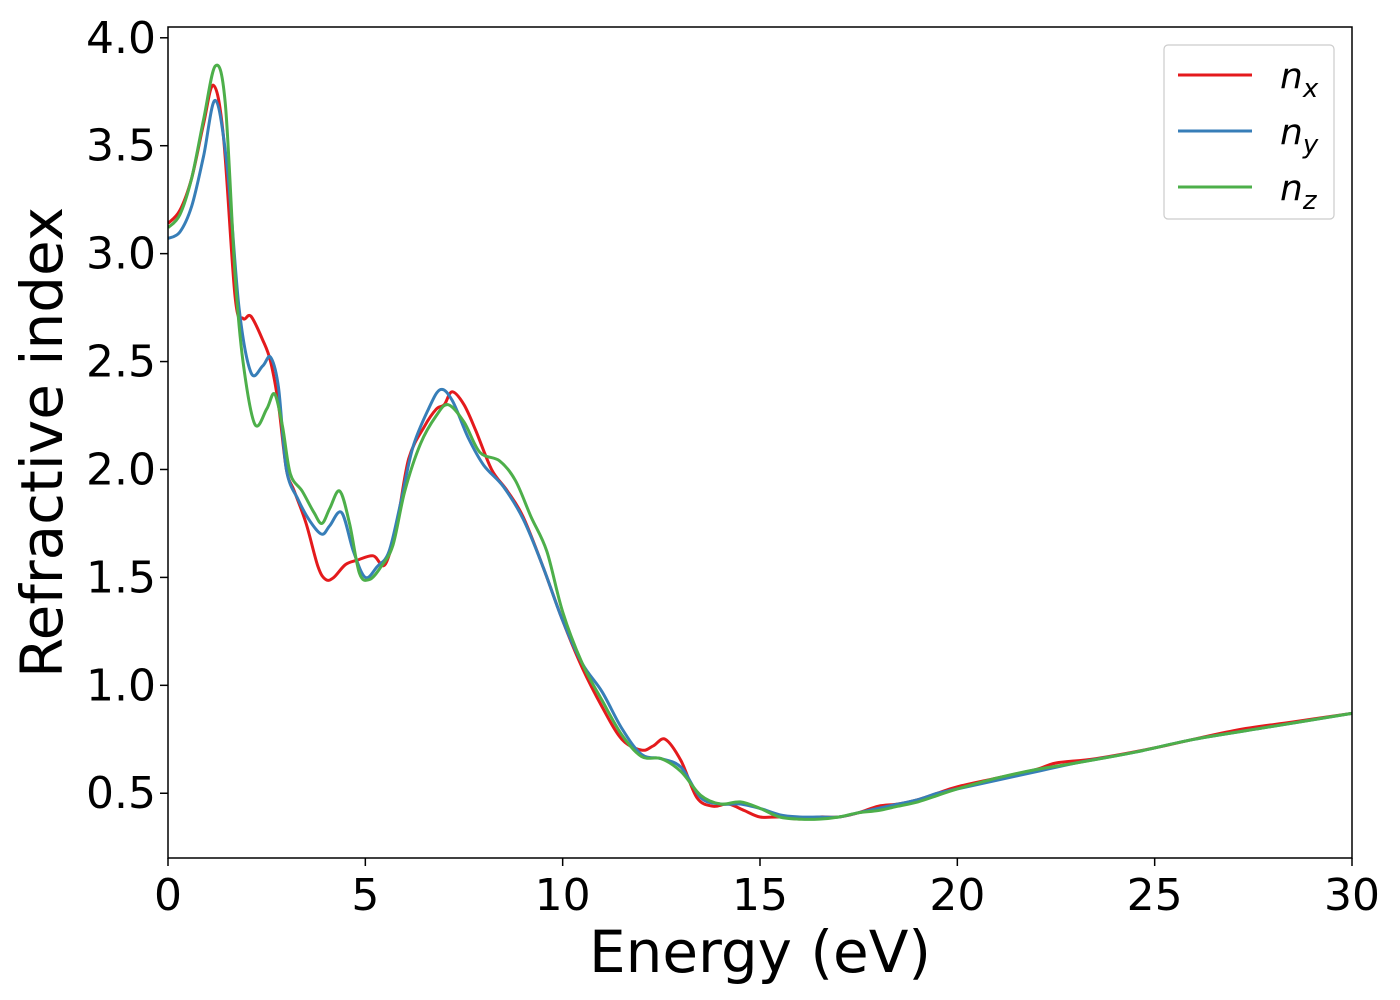 This screenshot has width=1400, height=1000. What do you see at coordinates (121, 254) in the screenshot?
I see `y-tick-label: 3.0` at bounding box center [121, 254].